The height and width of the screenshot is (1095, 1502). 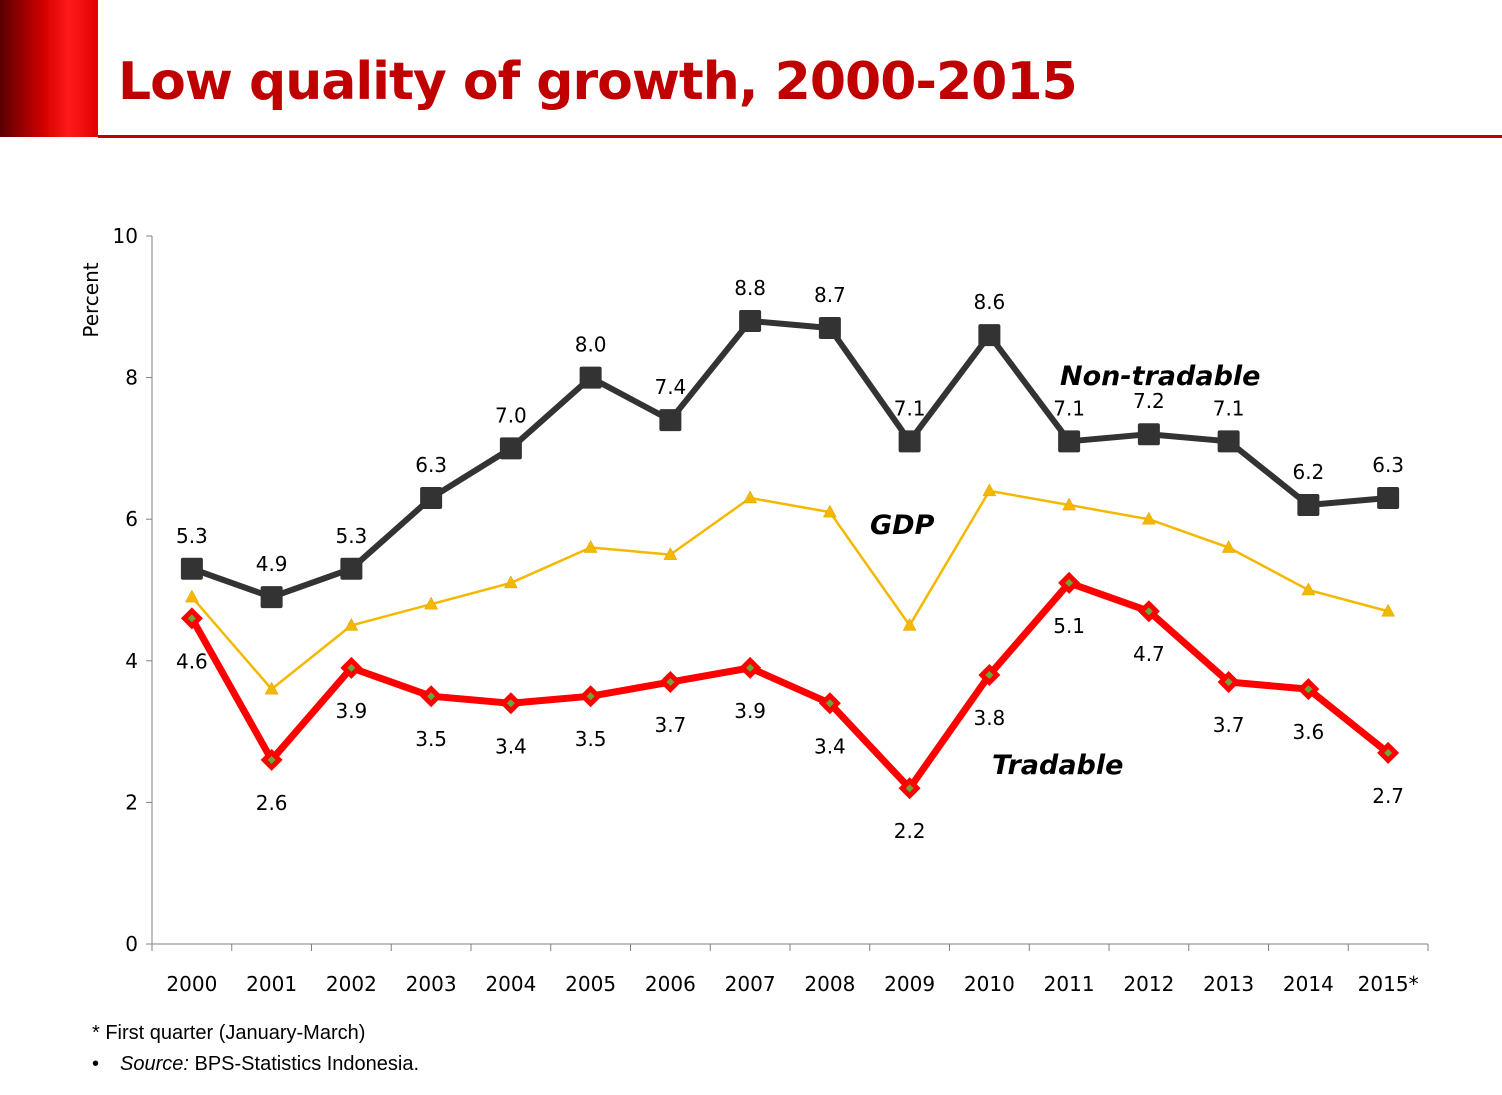 What do you see at coordinates (598, 82) in the screenshot?
I see `slide-title: Low quality of growth, 2000-2015` at bounding box center [598, 82].